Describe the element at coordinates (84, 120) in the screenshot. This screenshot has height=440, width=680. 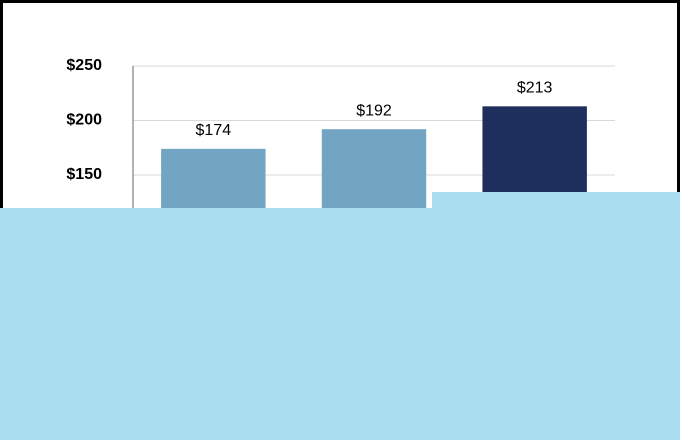
I see `y-tick-label: $200` at that location.